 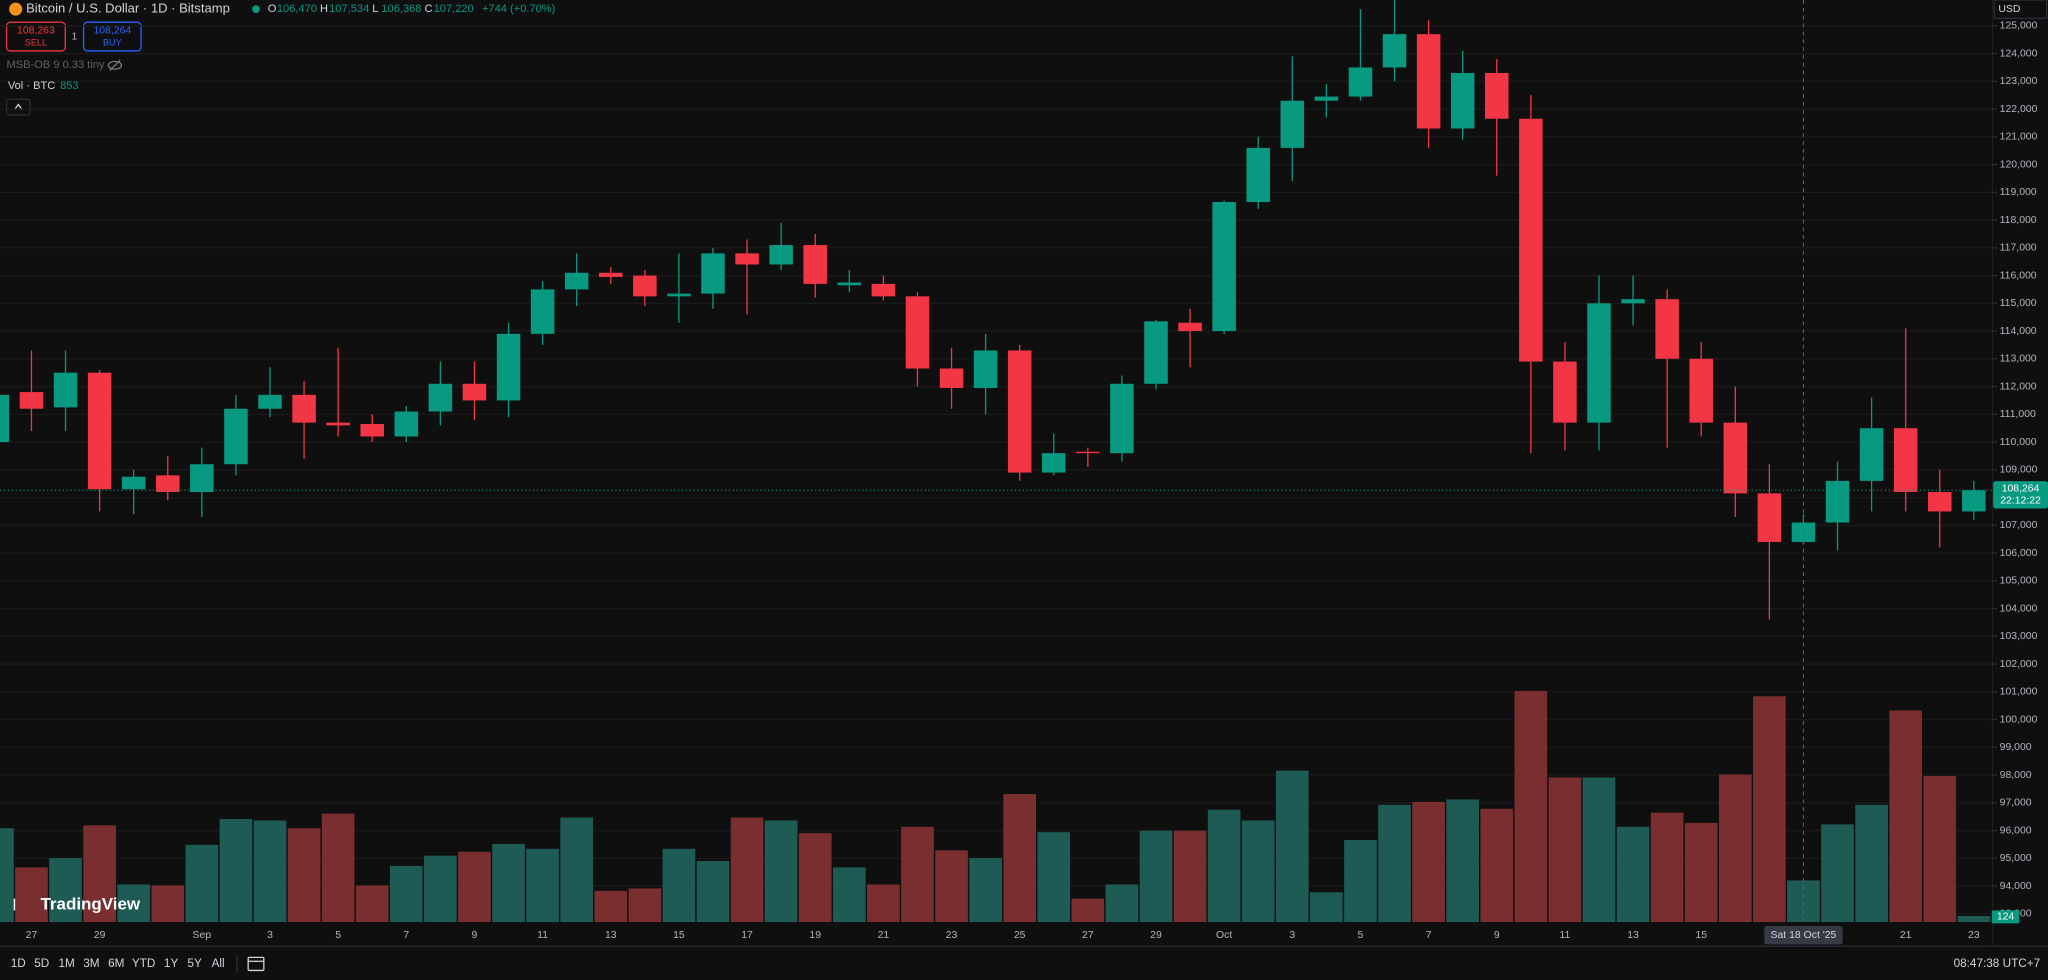 I want to click on change-label: +744 (+0.70%), so click(x=518, y=9).